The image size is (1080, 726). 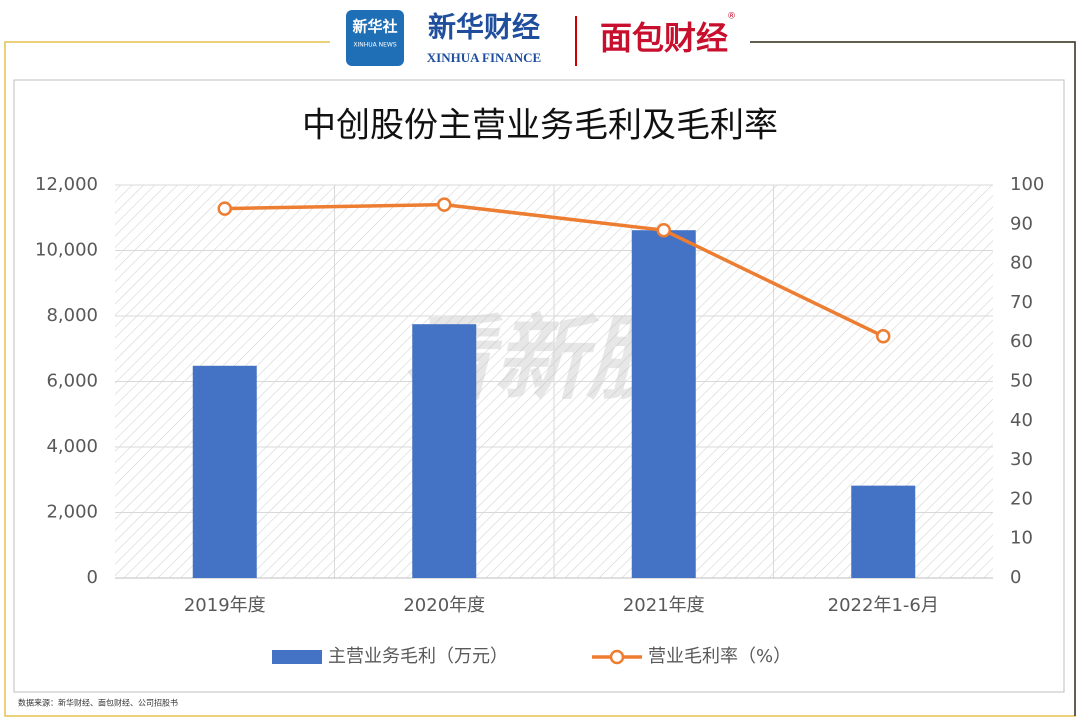 I want to click on legend-label: 营业毛利率（%）, so click(x=719, y=656).